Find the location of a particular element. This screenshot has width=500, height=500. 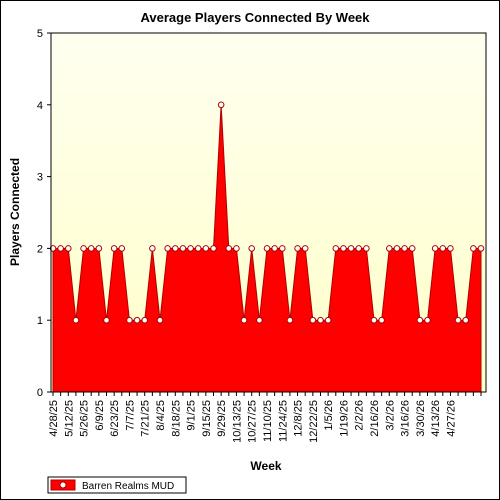

x-tick-label: 1/19/26 is located at coordinates (344, 418).